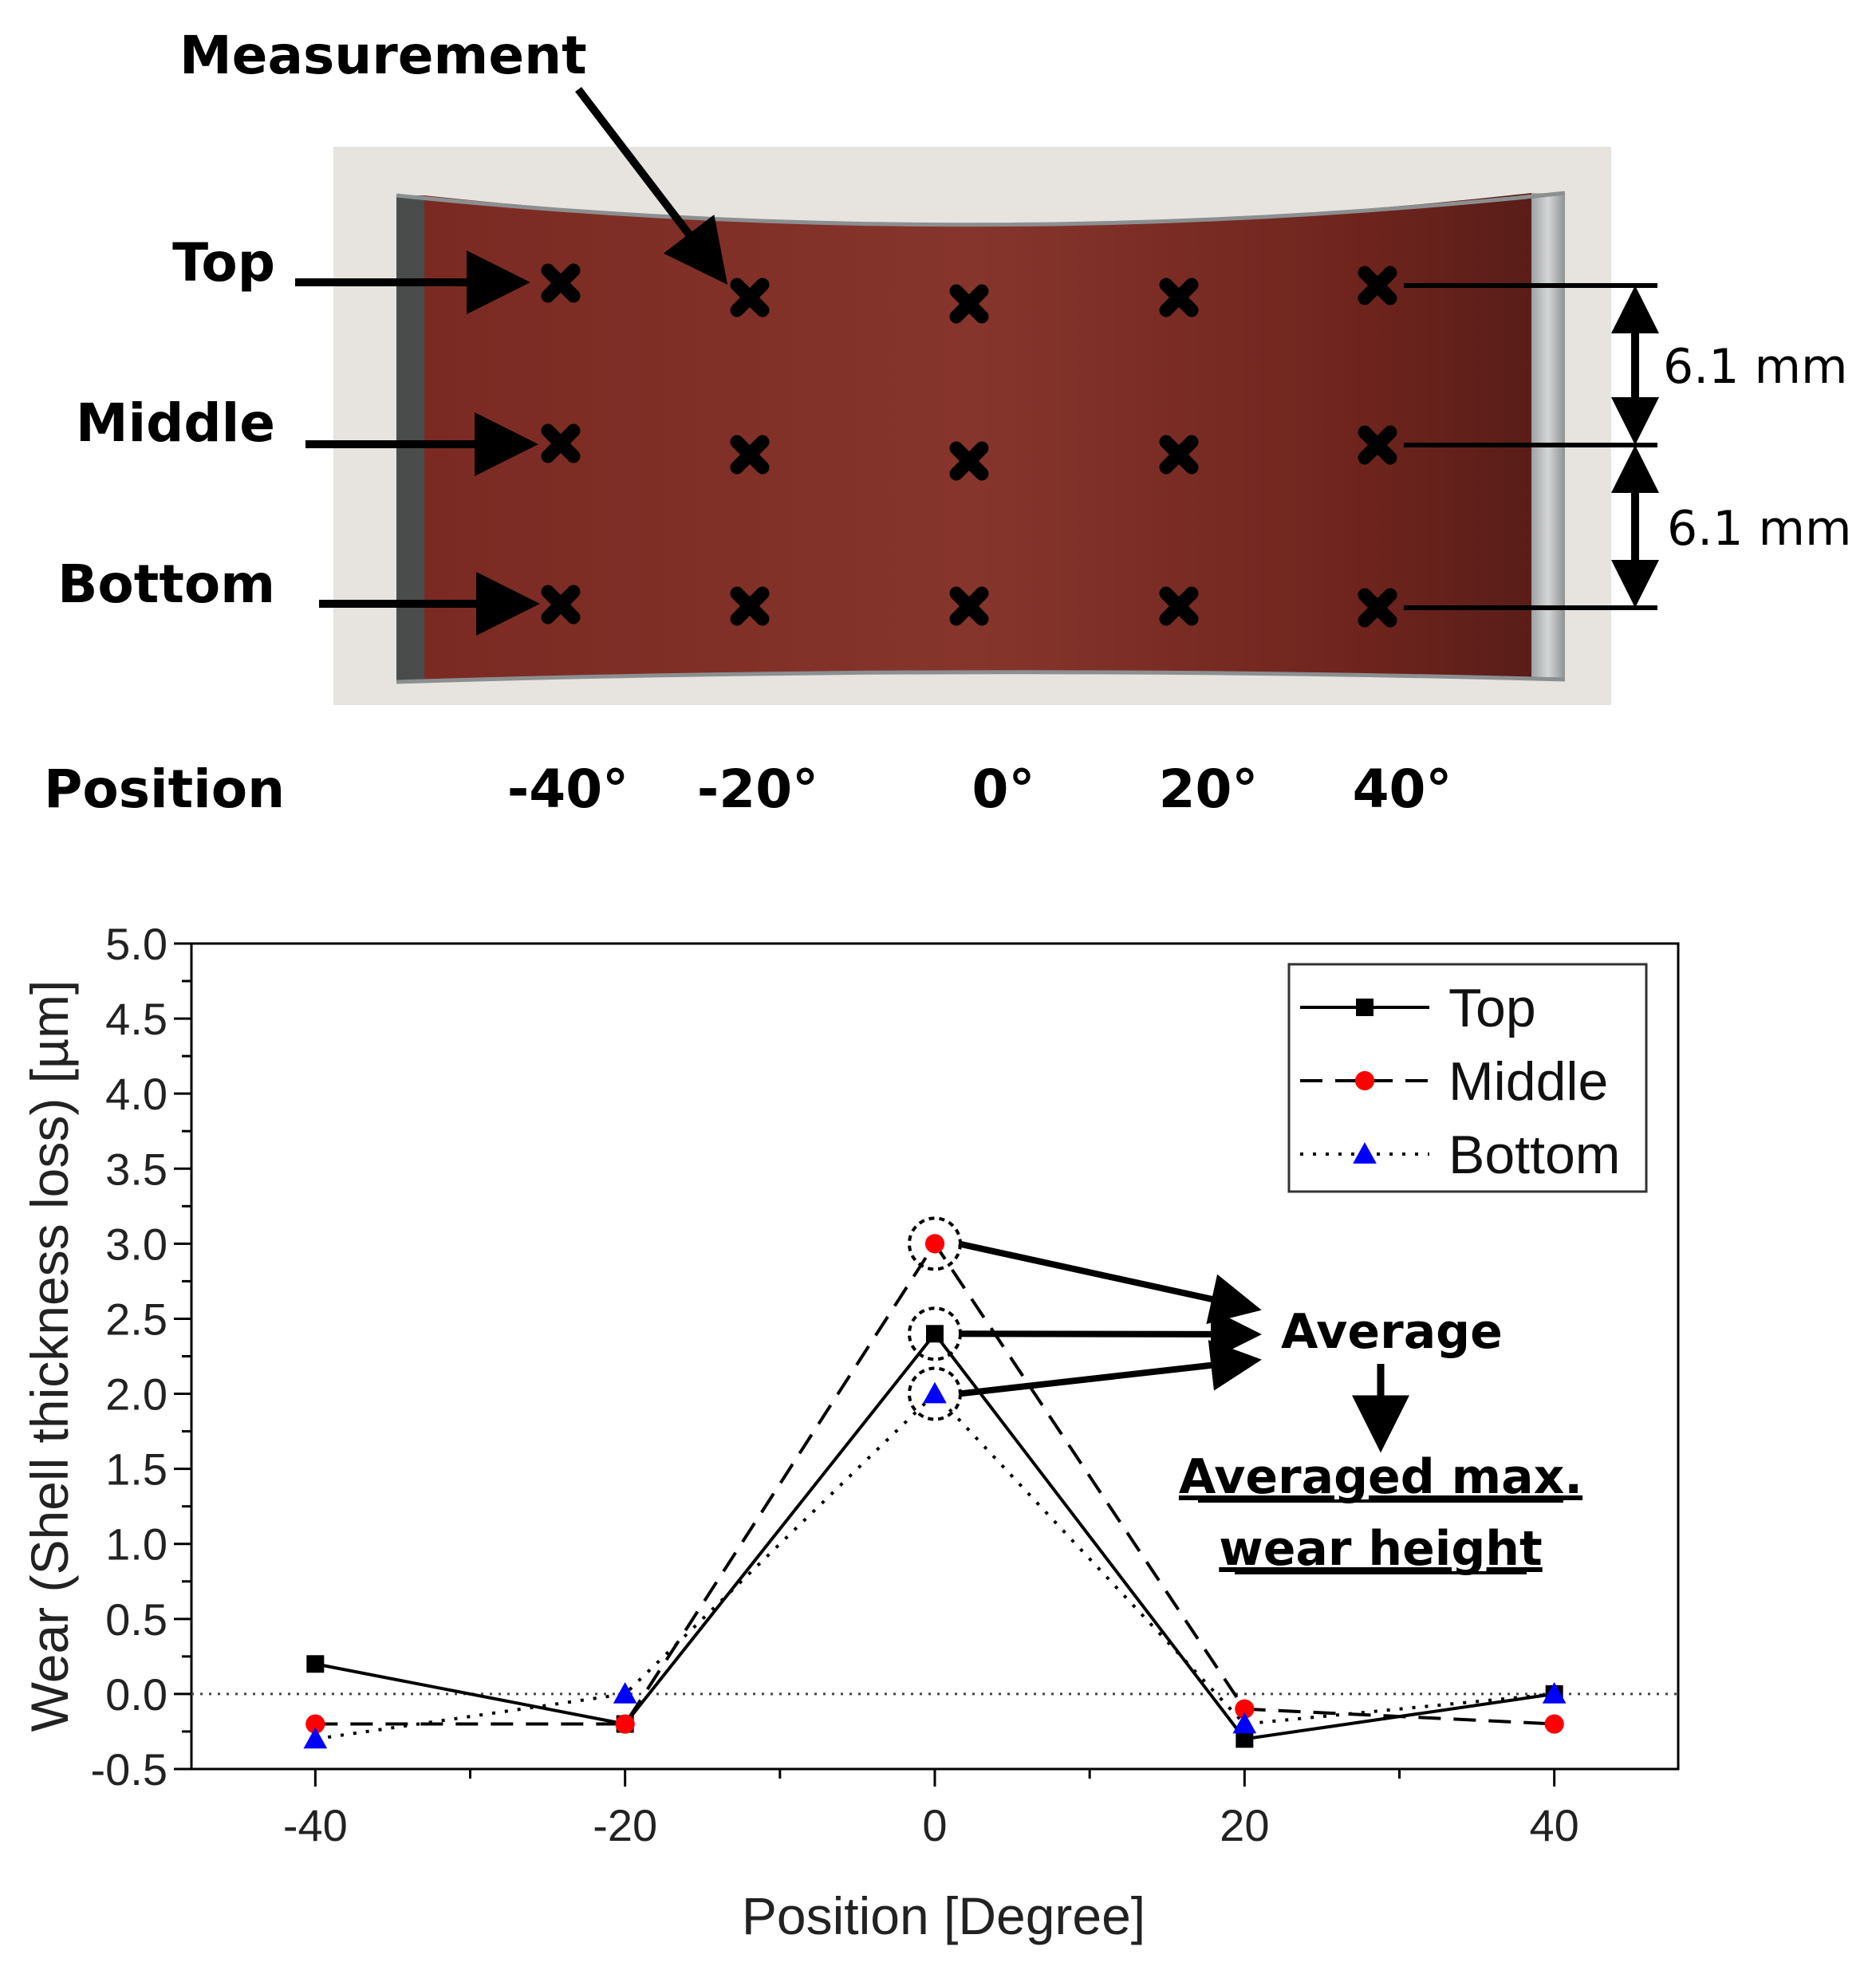 The image size is (1876, 1974). I want to click on legend-items: Top Middle Bottom, so click(1460, 1081).